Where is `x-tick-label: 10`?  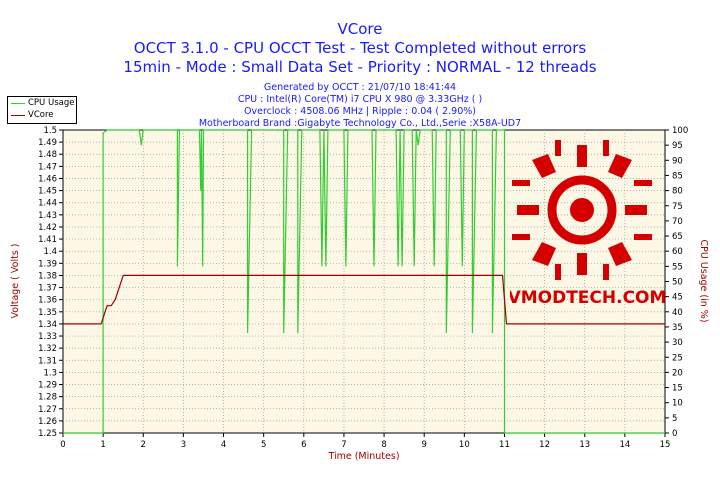 x-tick-label: 10 is located at coordinates (464, 445).